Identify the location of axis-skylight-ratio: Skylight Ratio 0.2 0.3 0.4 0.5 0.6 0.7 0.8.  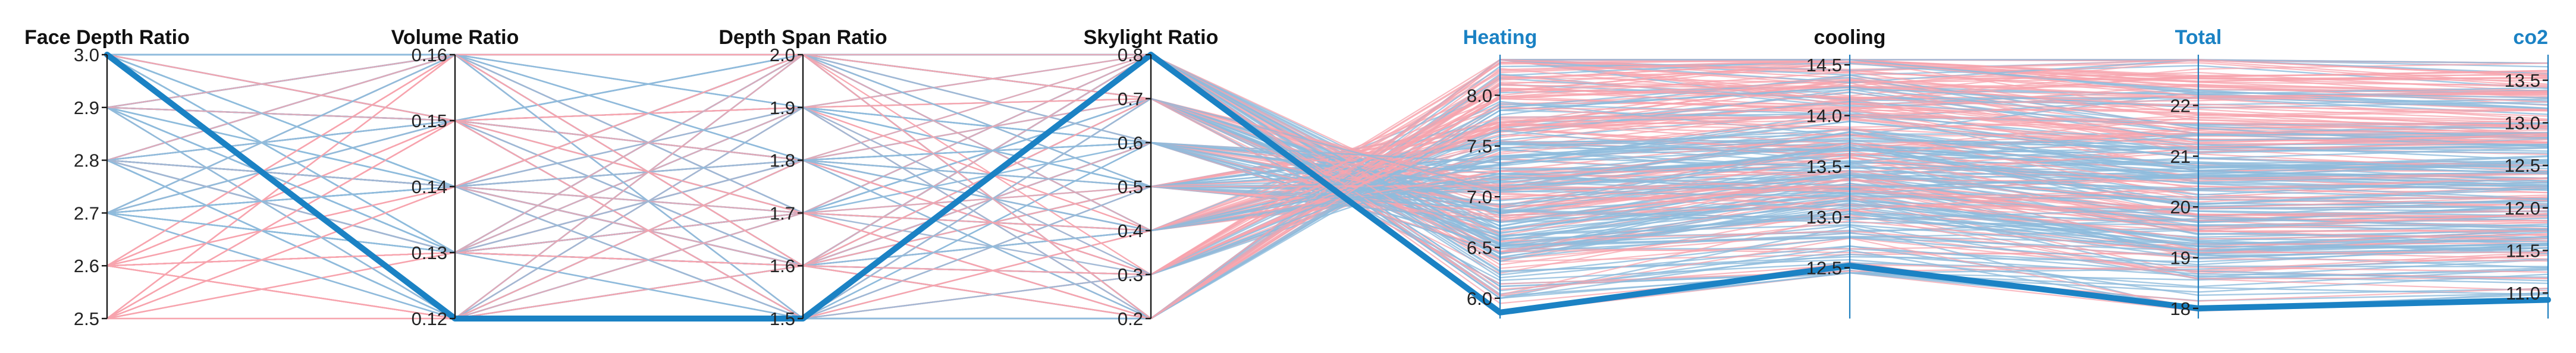
(1151, 177).